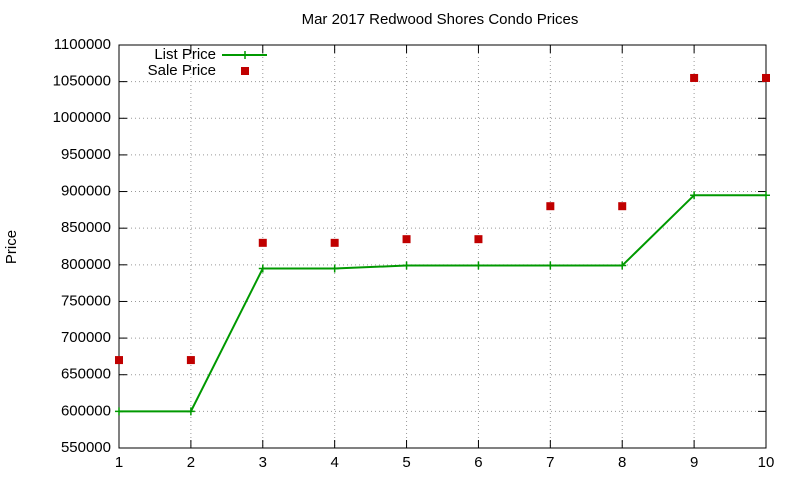 Image resolution: width=800 pixels, height=480 pixels. What do you see at coordinates (263, 462) in the screenshot?
I see `x-tick-label: 3` at bounding box center [263, 462].